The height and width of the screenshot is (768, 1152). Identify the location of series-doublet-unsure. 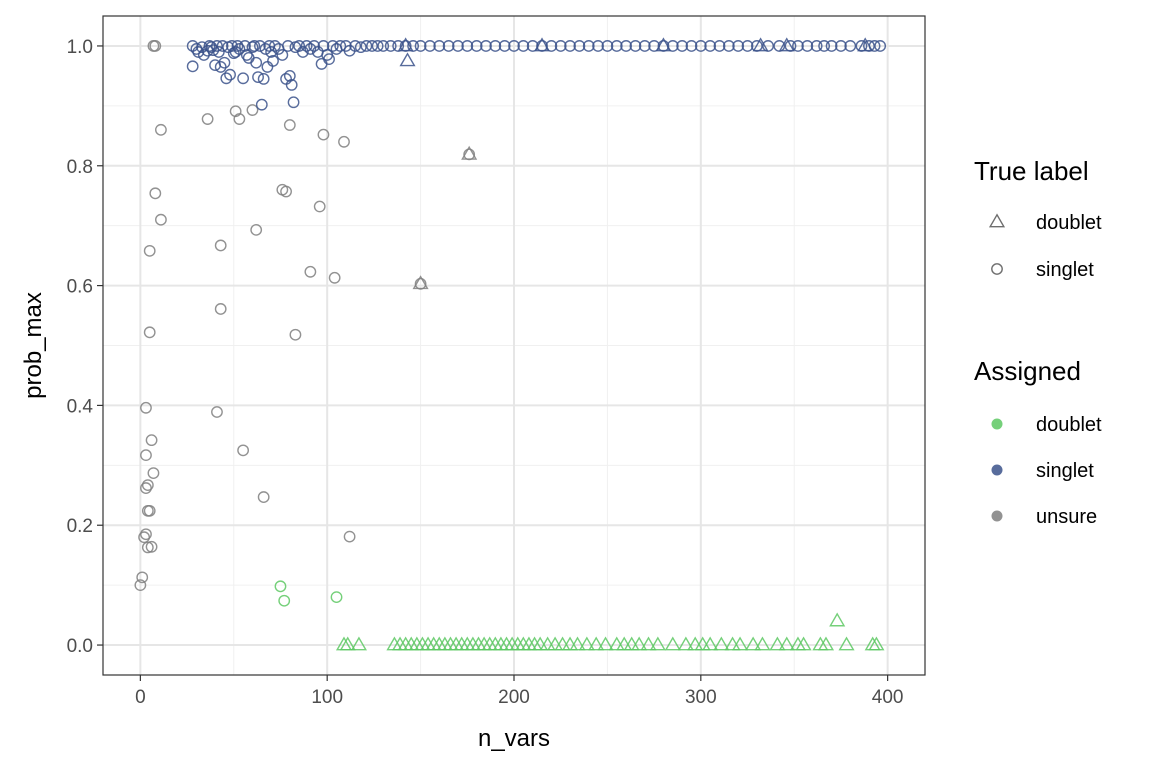
(445, 217).